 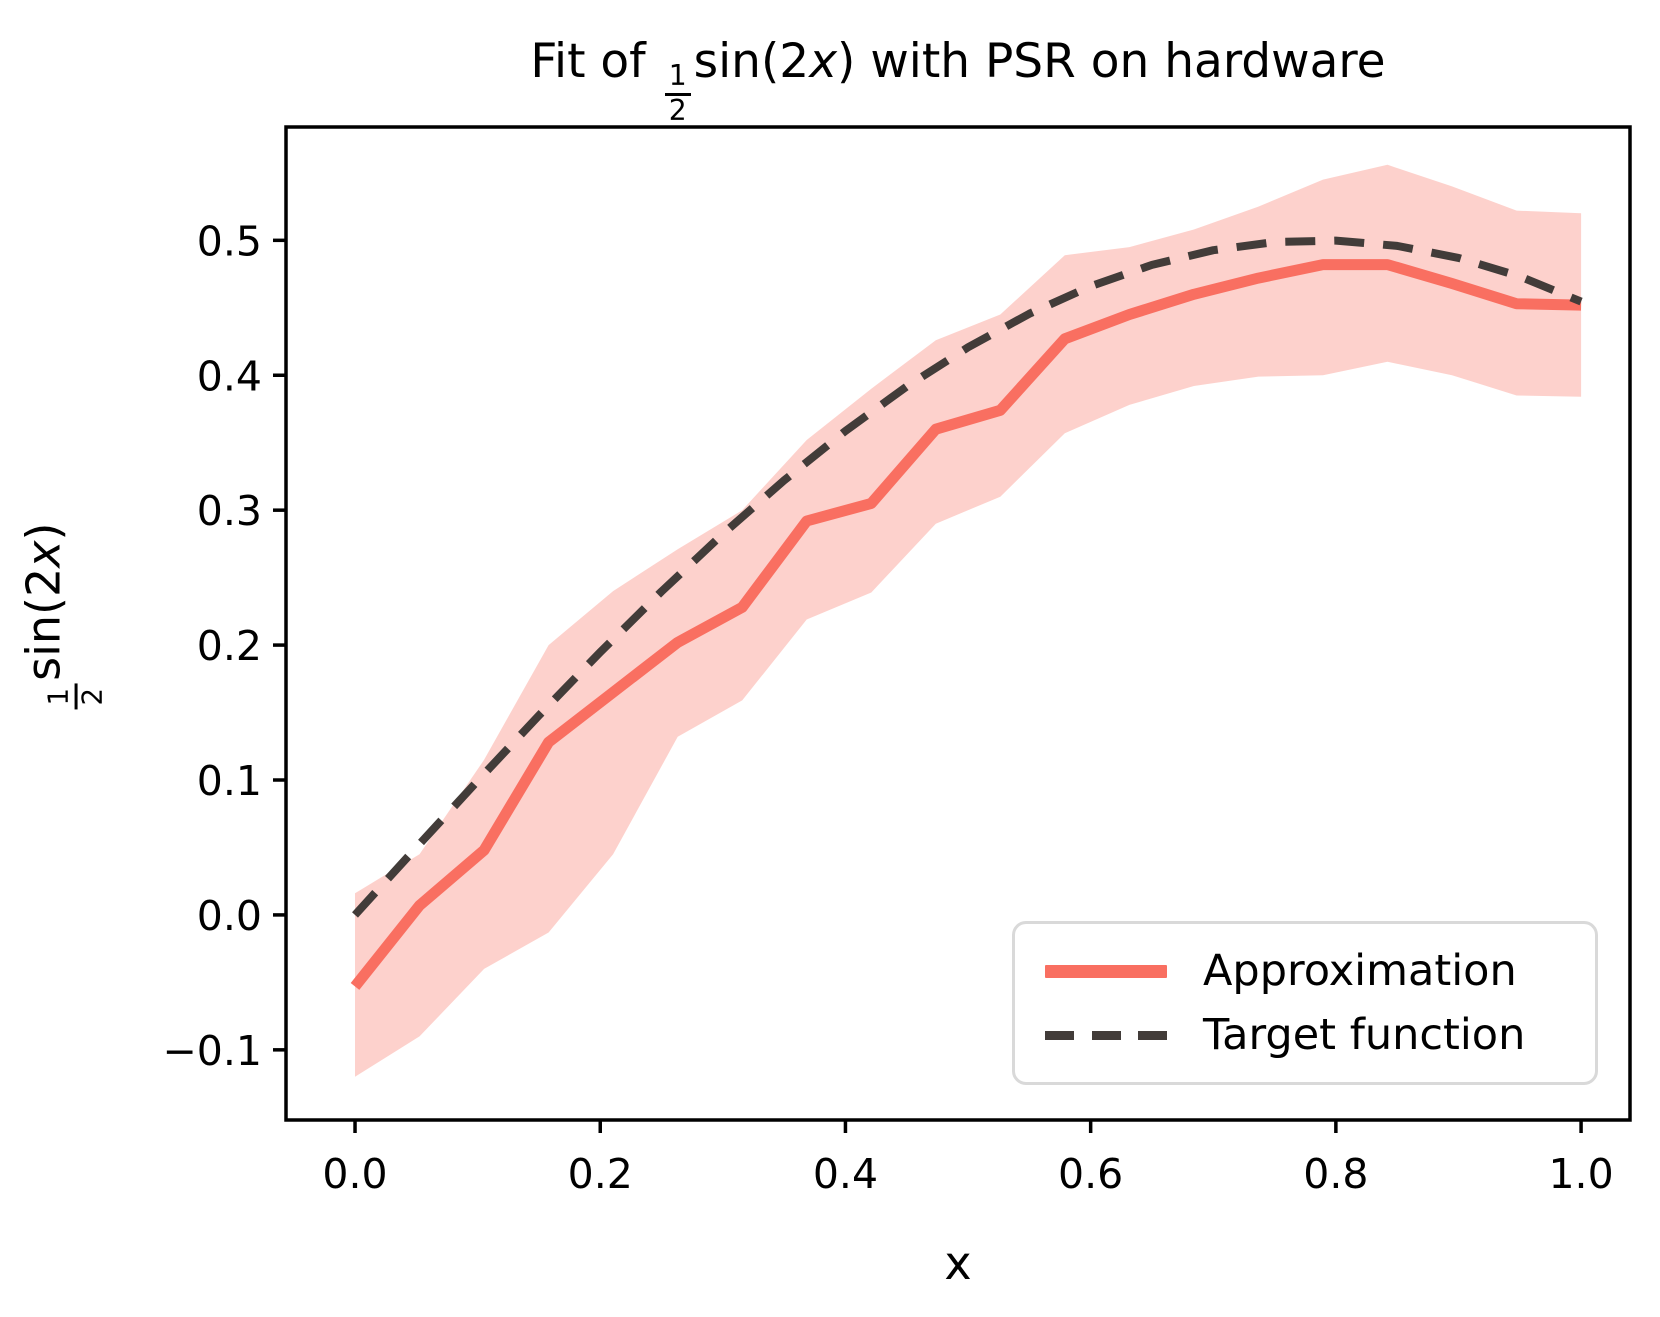 What do you see at coordinates (1305, 1003) in the screenshot?
I see `legend-box: Approximation Target function` at bounding box center [1305, 1003].